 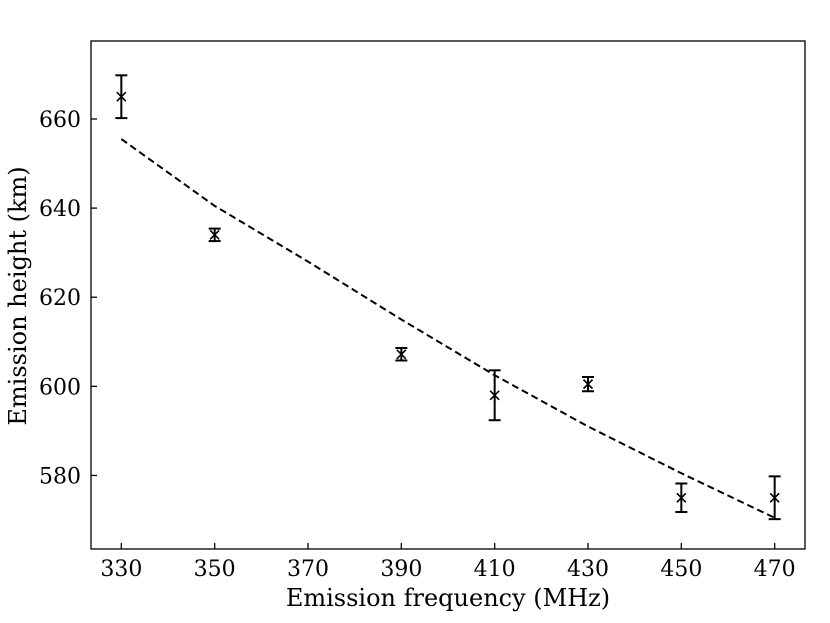 I want to click on x-tick-label: 410, so click(x=495, y=569).